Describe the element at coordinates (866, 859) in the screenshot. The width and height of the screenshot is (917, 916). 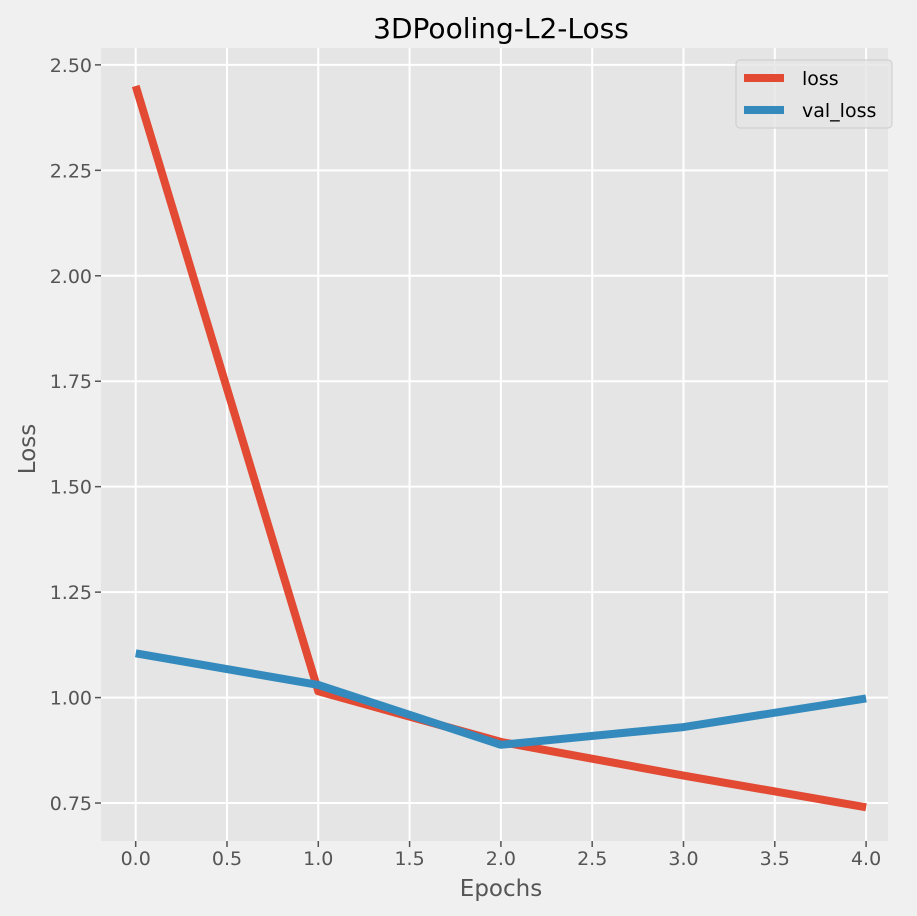
I see `x-tick-label: 4.0` at that location.